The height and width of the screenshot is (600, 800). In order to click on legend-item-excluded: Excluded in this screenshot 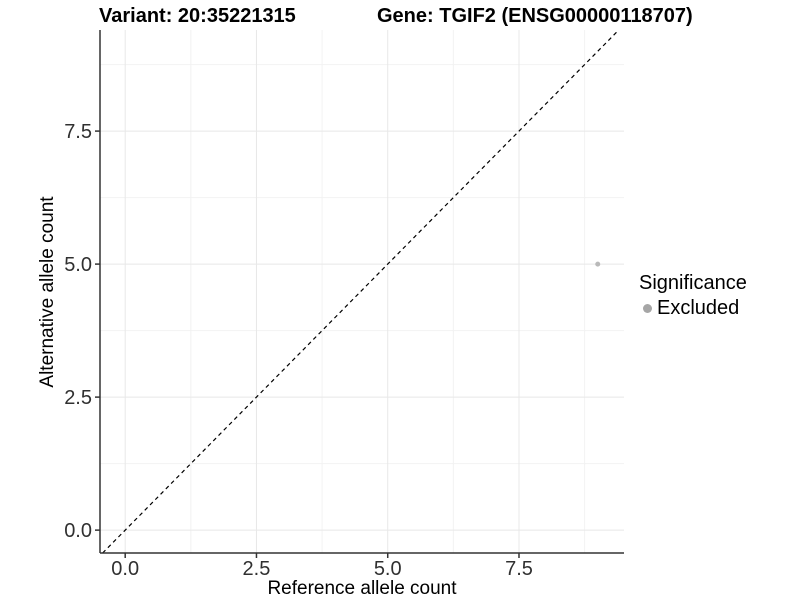, I will do `click(693, 308)`.